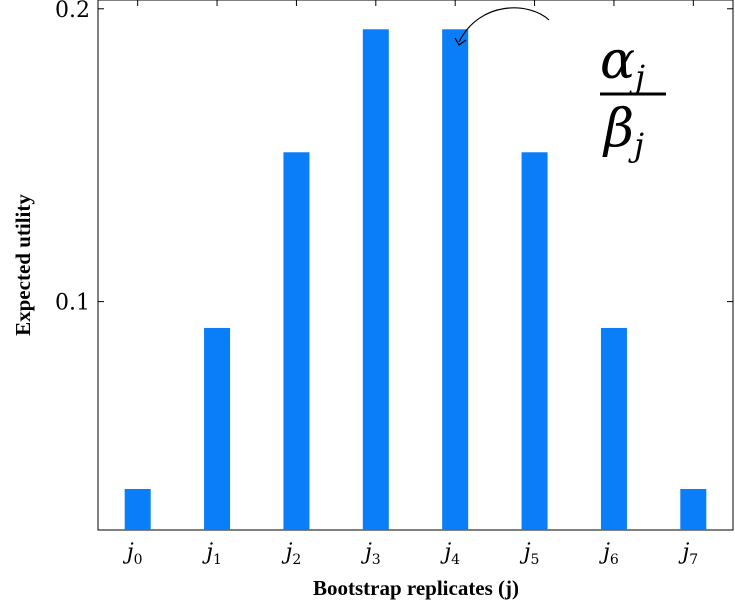 The width and height of the screenshot is (735, 609). Describe the element at coordinates (291, 554) in the screenshot. I see `x-tick-label-j2: j2` at that location.